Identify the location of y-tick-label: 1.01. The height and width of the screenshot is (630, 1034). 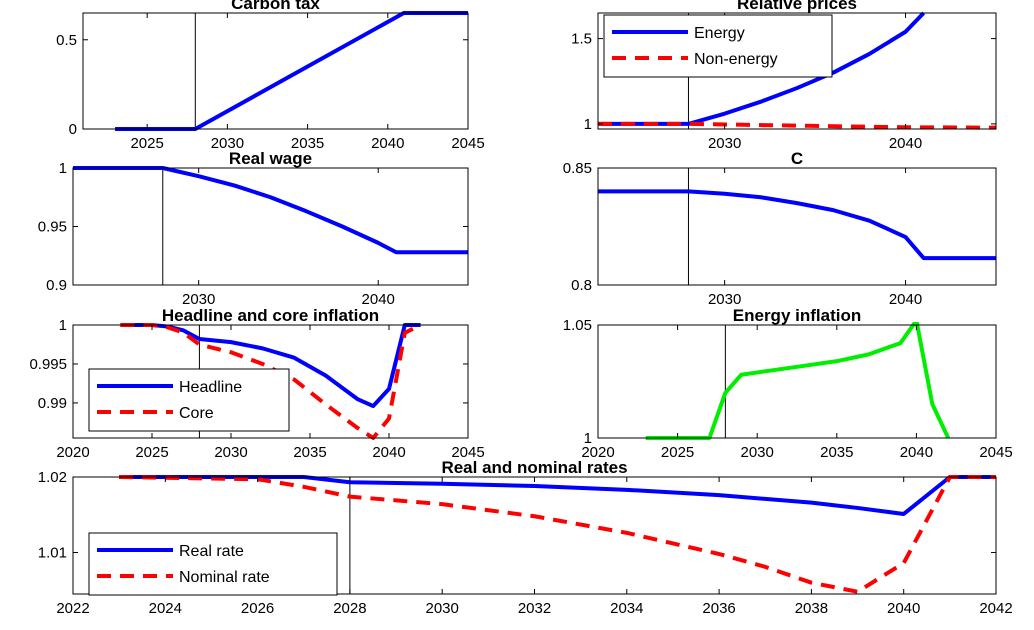
(52, 552).